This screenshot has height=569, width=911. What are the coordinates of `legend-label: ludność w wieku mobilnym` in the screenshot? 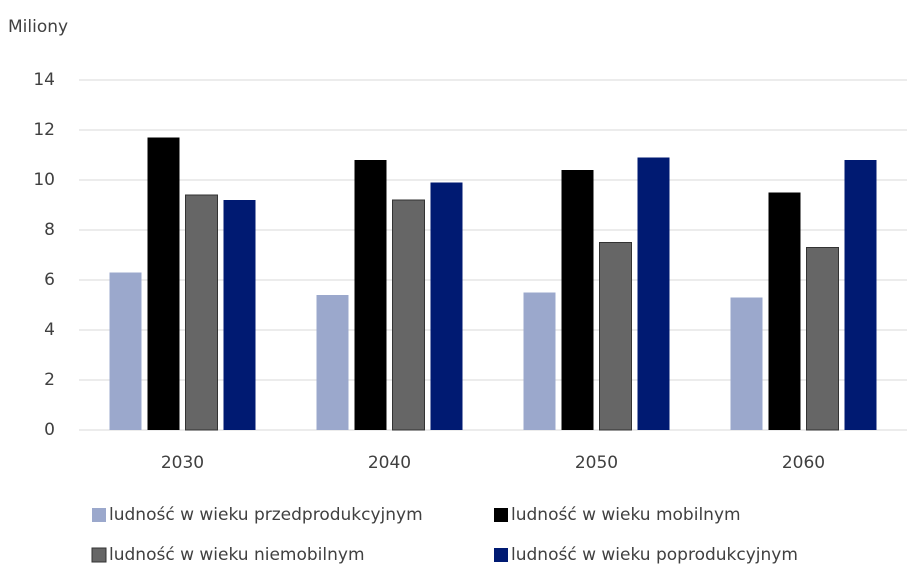 It's located at (626, 515).